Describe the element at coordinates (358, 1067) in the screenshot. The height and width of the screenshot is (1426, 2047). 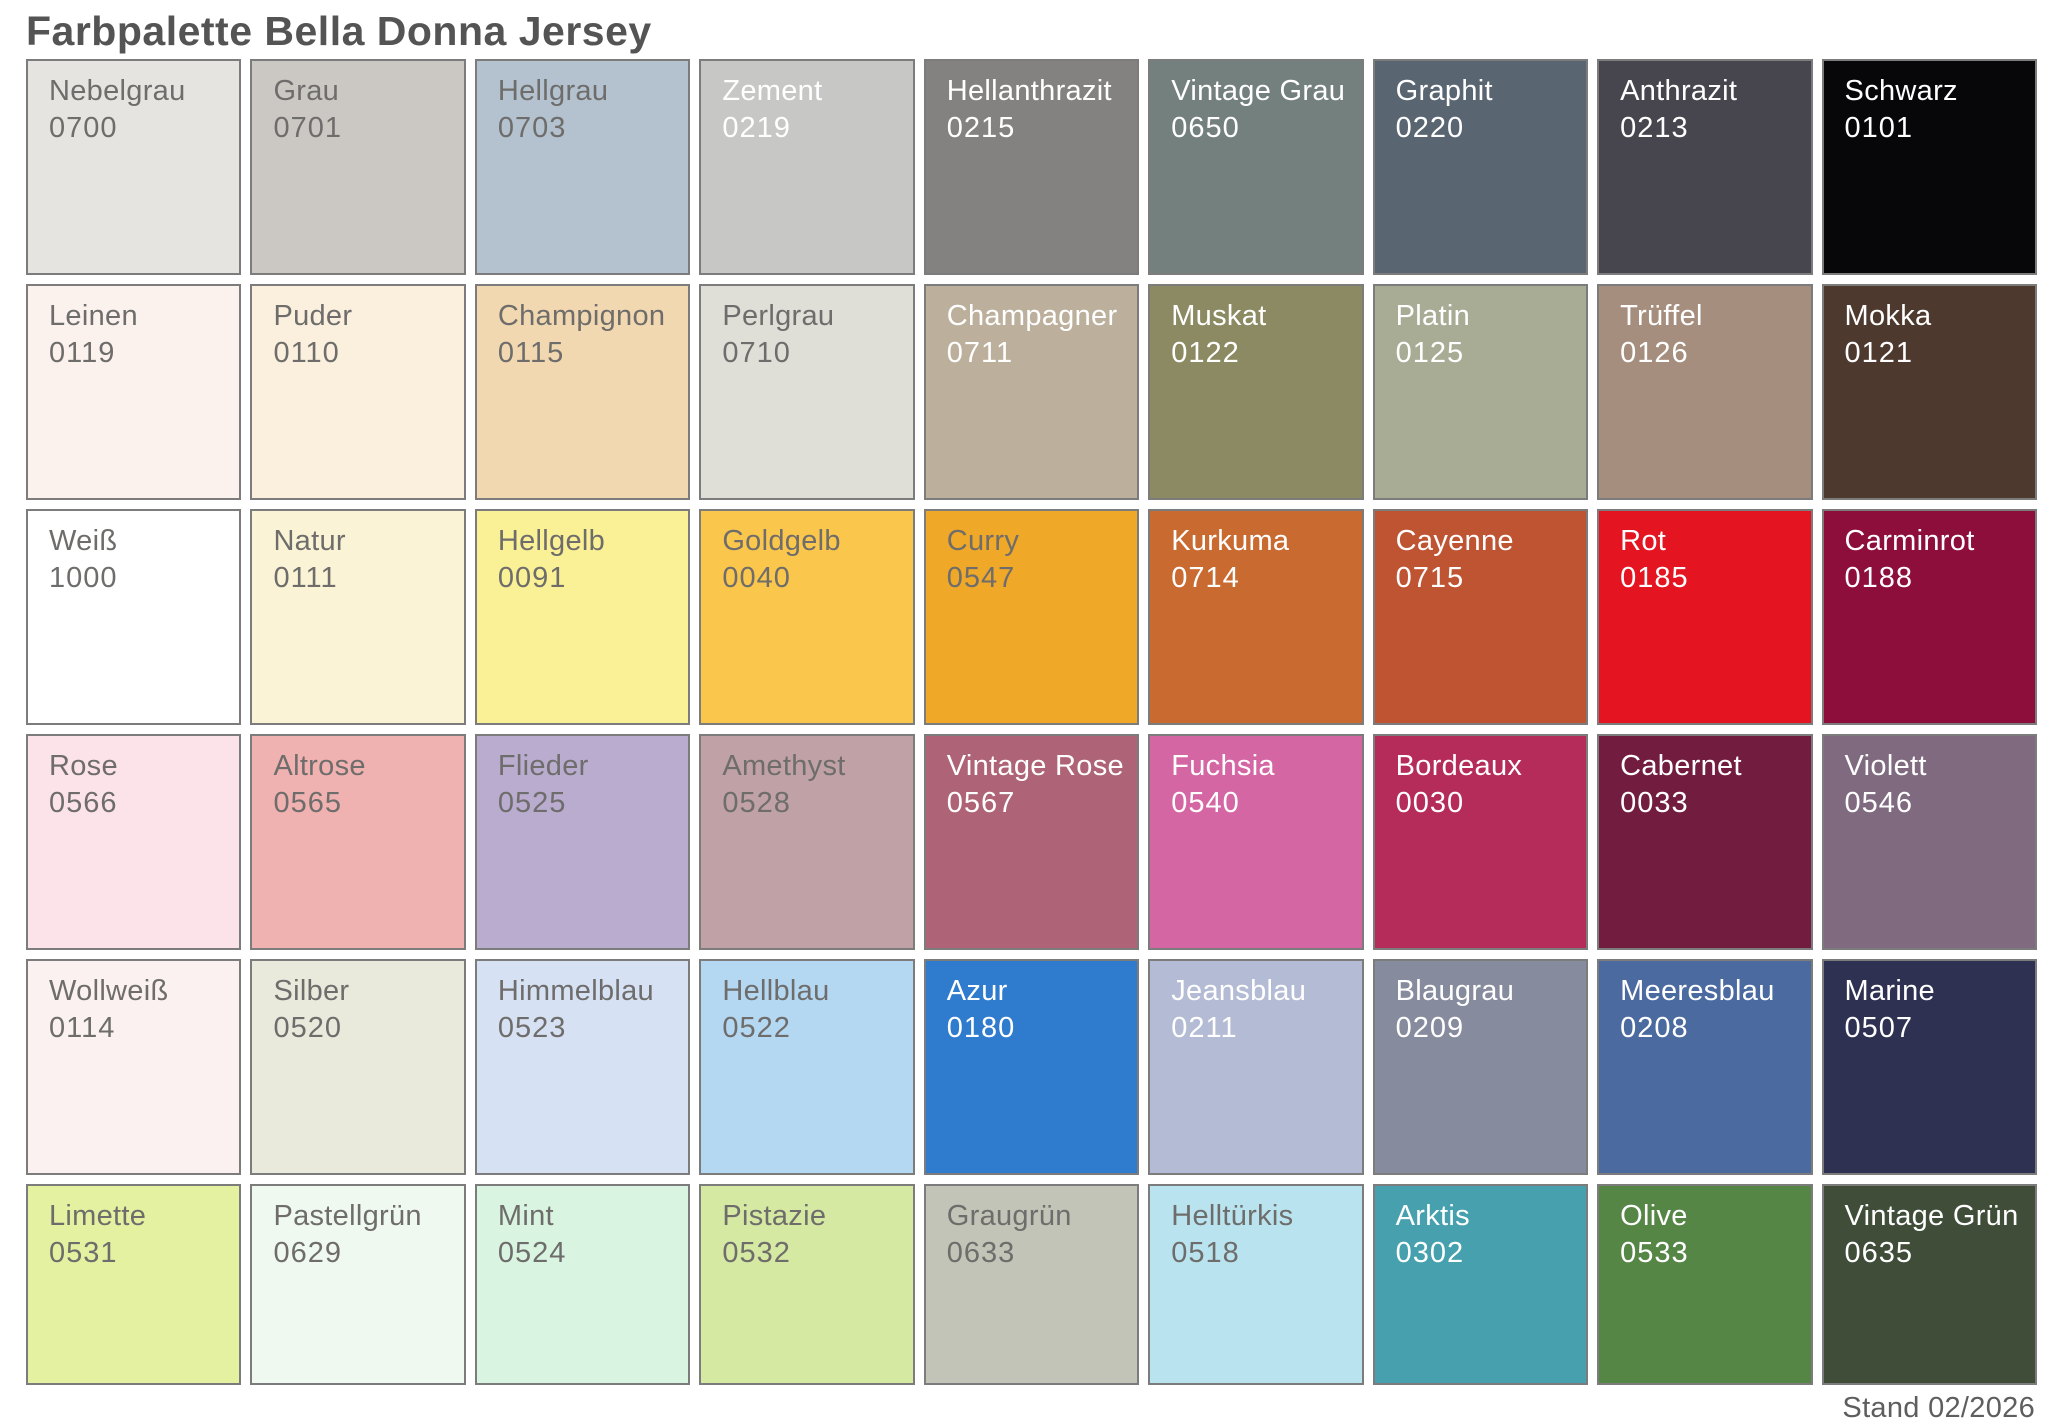
I see `color-swatch: Silber 0520` at that location.